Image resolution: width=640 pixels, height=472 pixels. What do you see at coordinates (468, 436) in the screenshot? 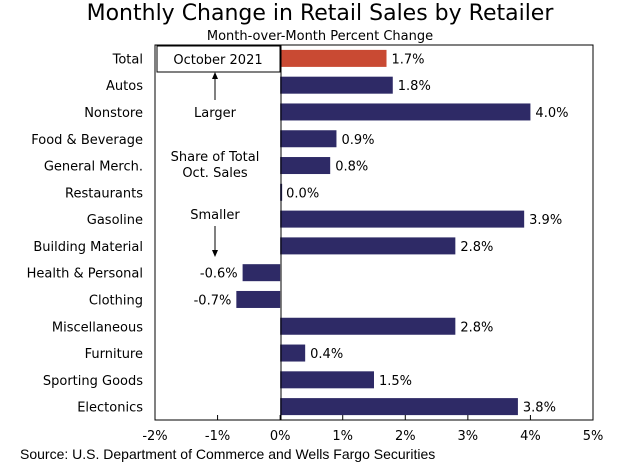
I see `x-tick-label: 3%` at bounding box center [468, 436].